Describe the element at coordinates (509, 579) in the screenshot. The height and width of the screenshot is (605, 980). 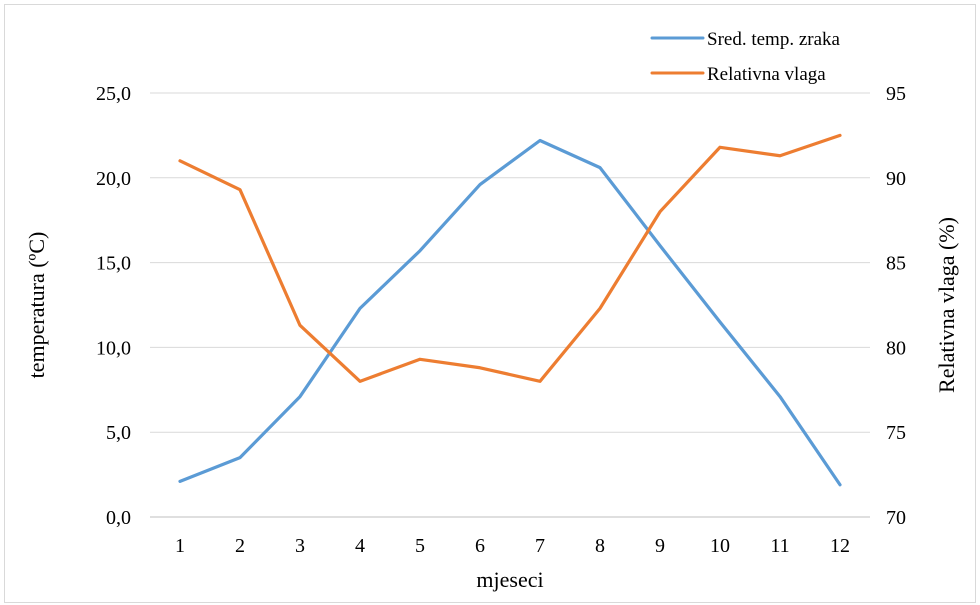
I see `x-axis-title: mjeseci` at that location.